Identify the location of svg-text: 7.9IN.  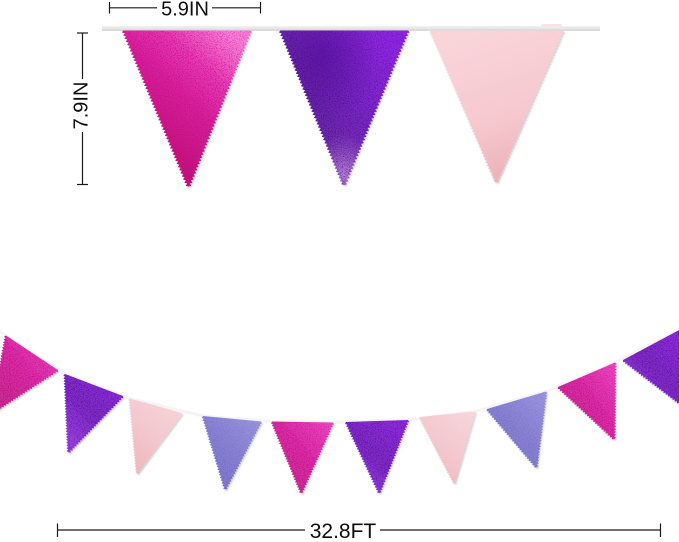
(82, 106).